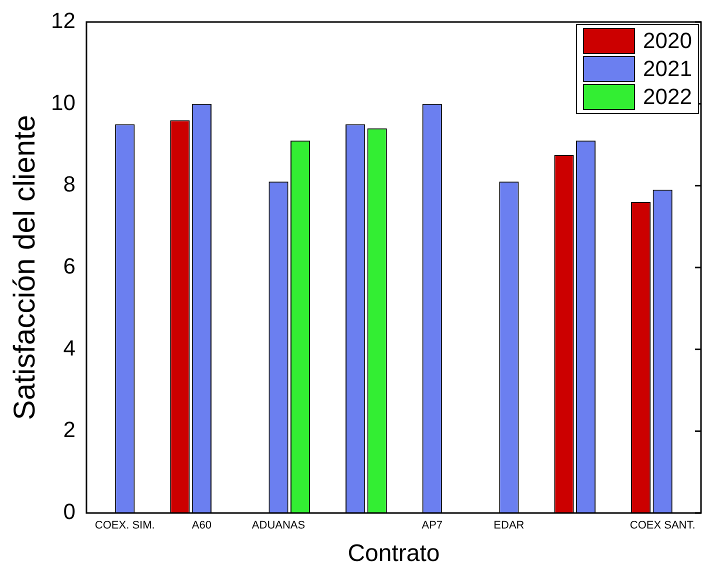 This screenshot has width=709, height=571. Describe the element at coordinates (279, 526) in the screenshot. I see `x-tick-label: ADUANAS` at that location.